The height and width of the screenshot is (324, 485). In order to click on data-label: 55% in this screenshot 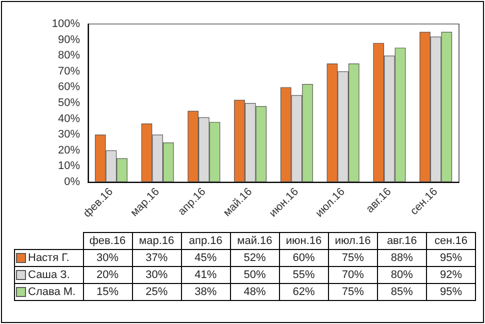, I will do `click(303, 275)`.